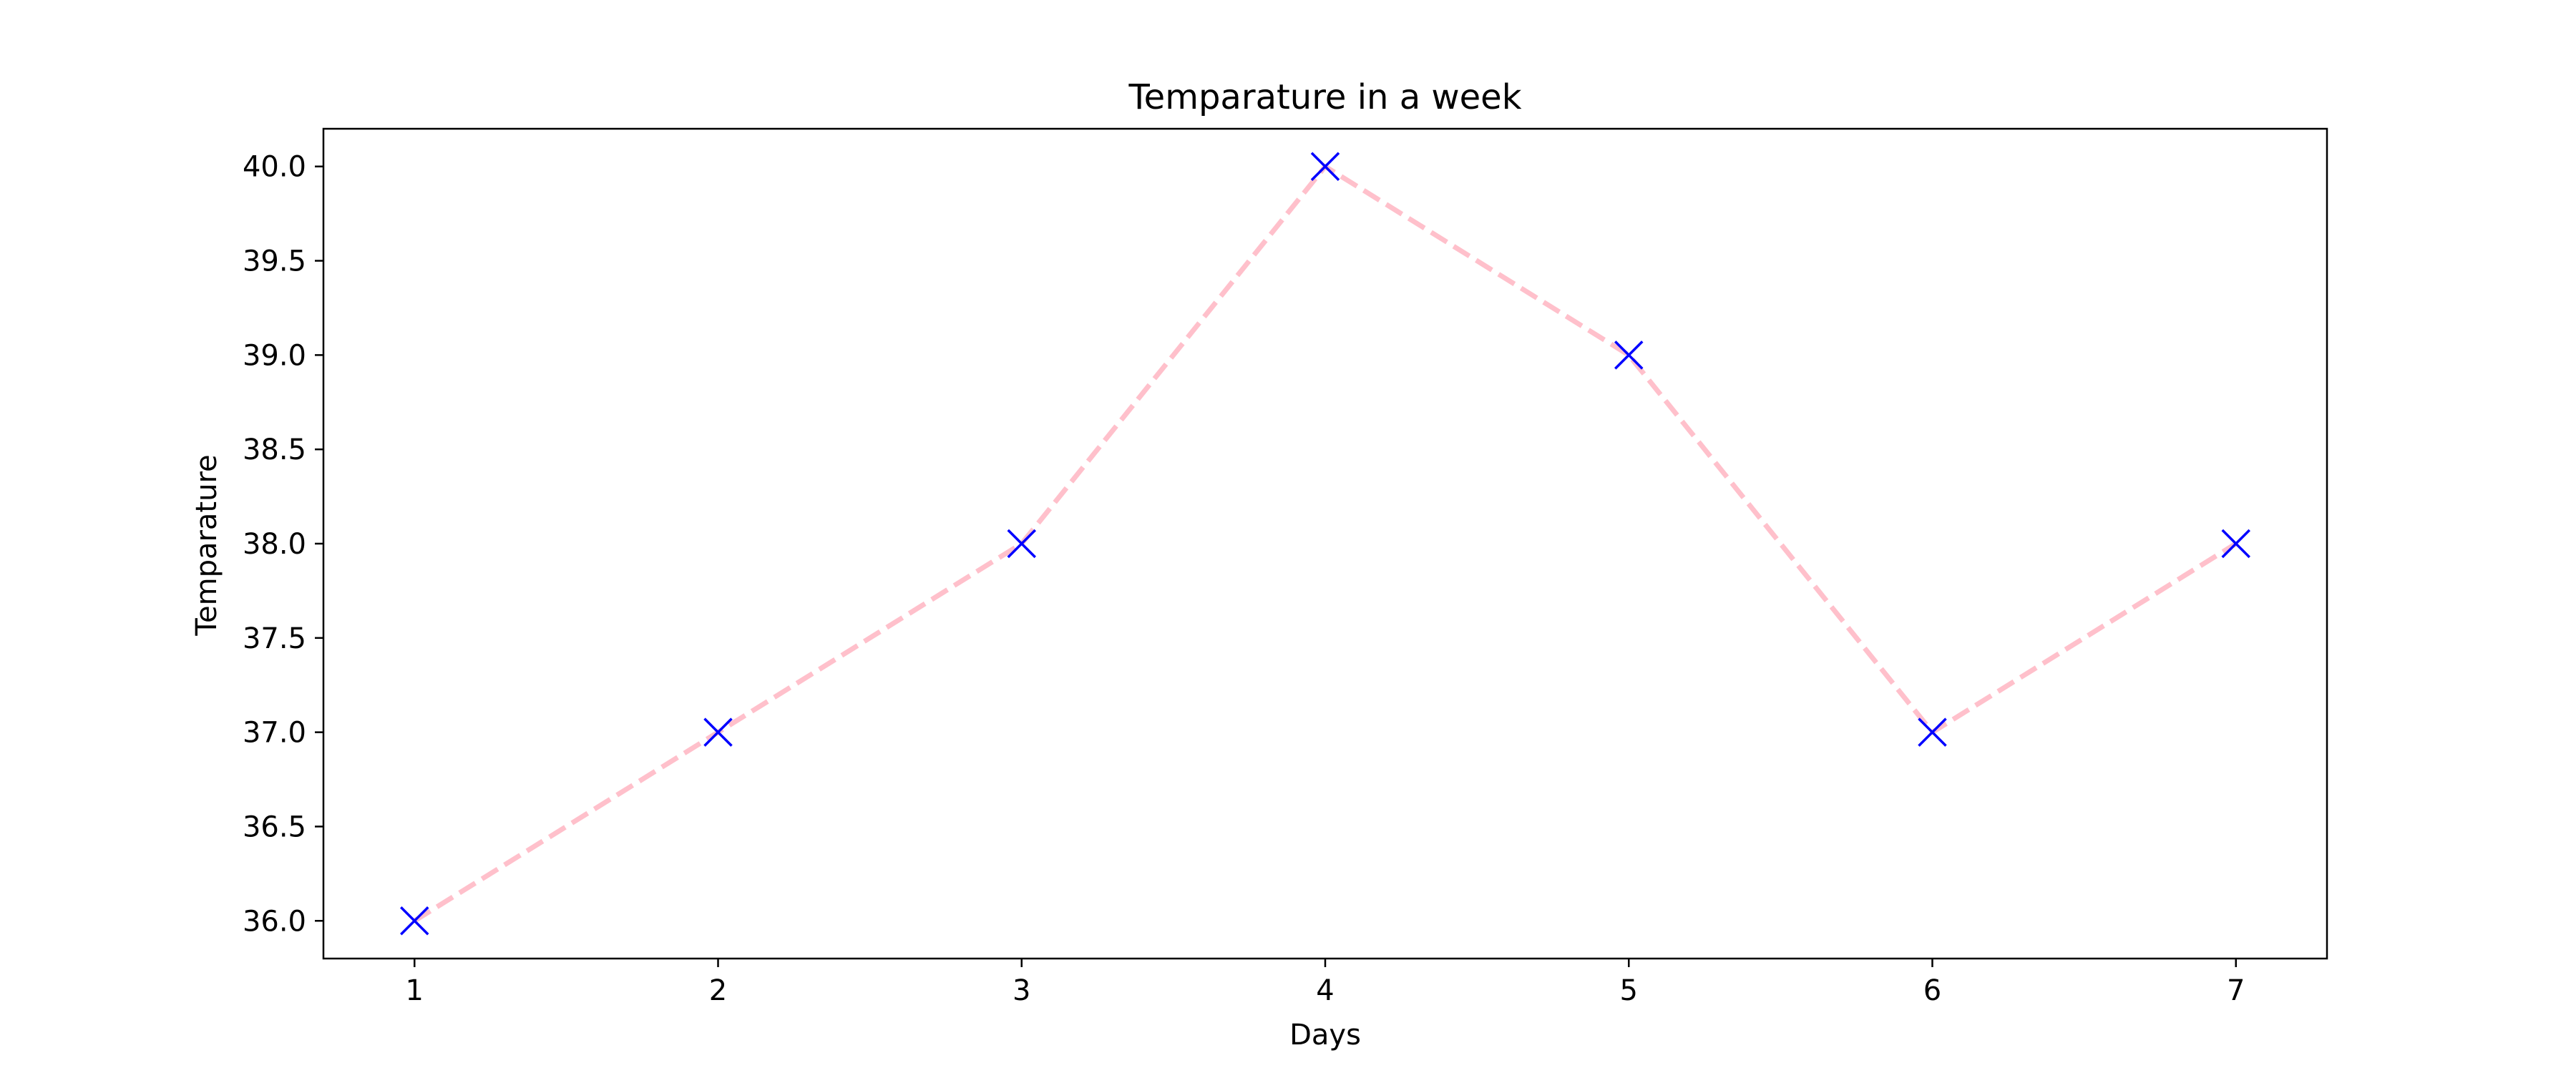  Describe the element at coordinates (1932, 990) in the screenshot. I see `x-tick-label: 6` at that location.